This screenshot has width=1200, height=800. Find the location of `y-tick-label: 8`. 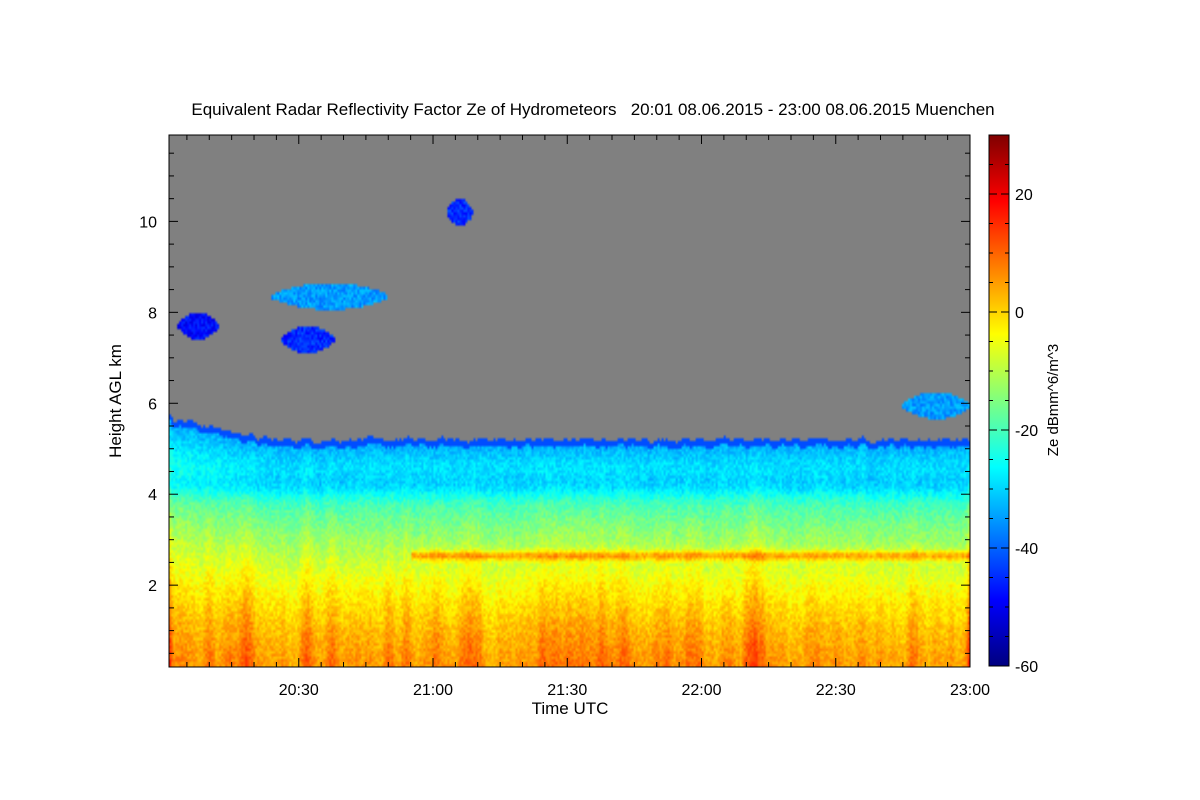

y-tick-label: 8 is located at coordinates (152, 313).